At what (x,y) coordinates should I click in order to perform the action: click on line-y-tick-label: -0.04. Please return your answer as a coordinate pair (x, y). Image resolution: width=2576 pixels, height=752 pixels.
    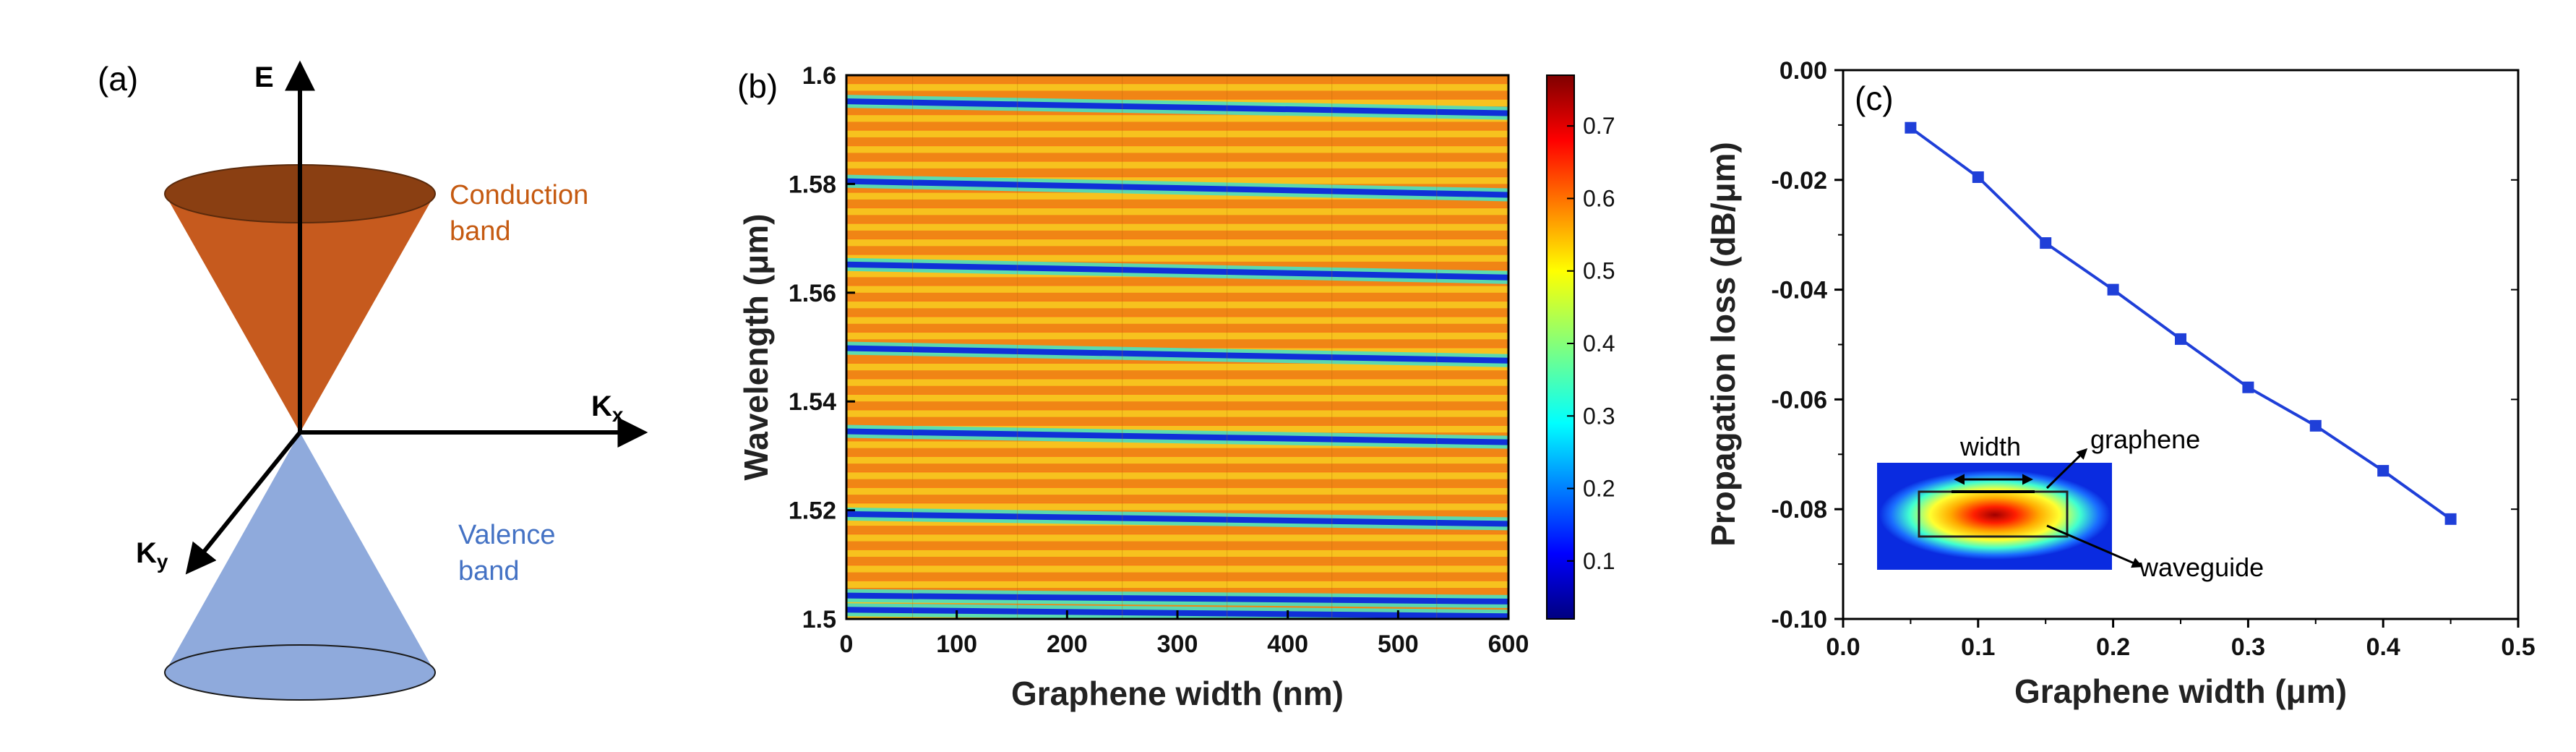
    Looking at the image, I should click on (1800, 291).